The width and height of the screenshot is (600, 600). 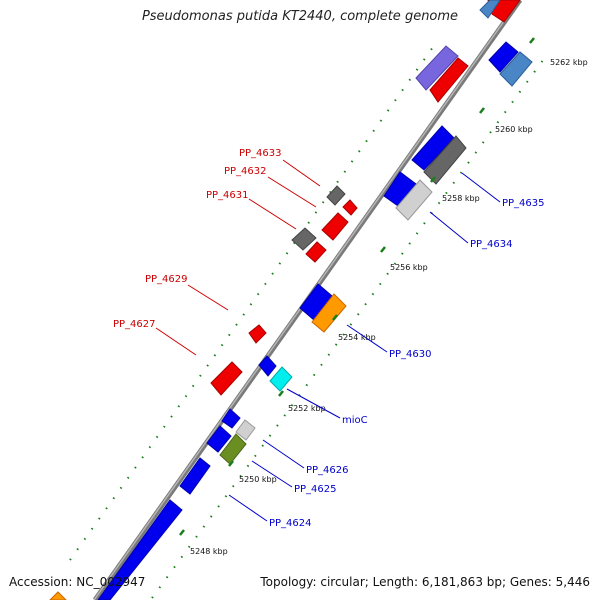 What do you see at coordinates (166, 279) in the screenshot?
I see `gene-label-pp4629: PP_4629` at bounding box center [166, 279].